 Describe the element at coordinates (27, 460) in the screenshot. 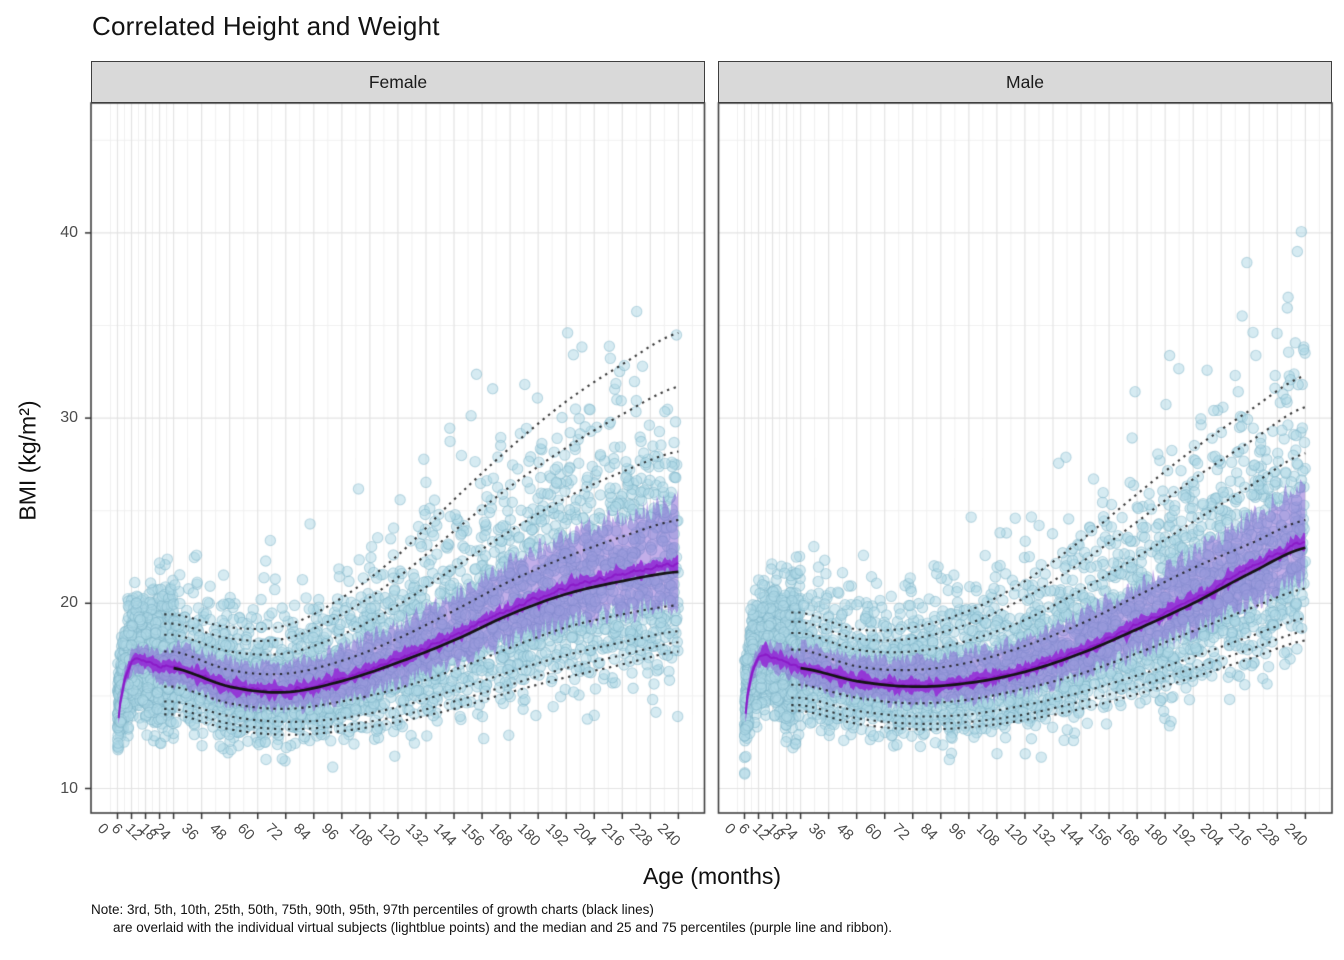

I see `y-axis-title: BMI (kg/m²)` at that location.